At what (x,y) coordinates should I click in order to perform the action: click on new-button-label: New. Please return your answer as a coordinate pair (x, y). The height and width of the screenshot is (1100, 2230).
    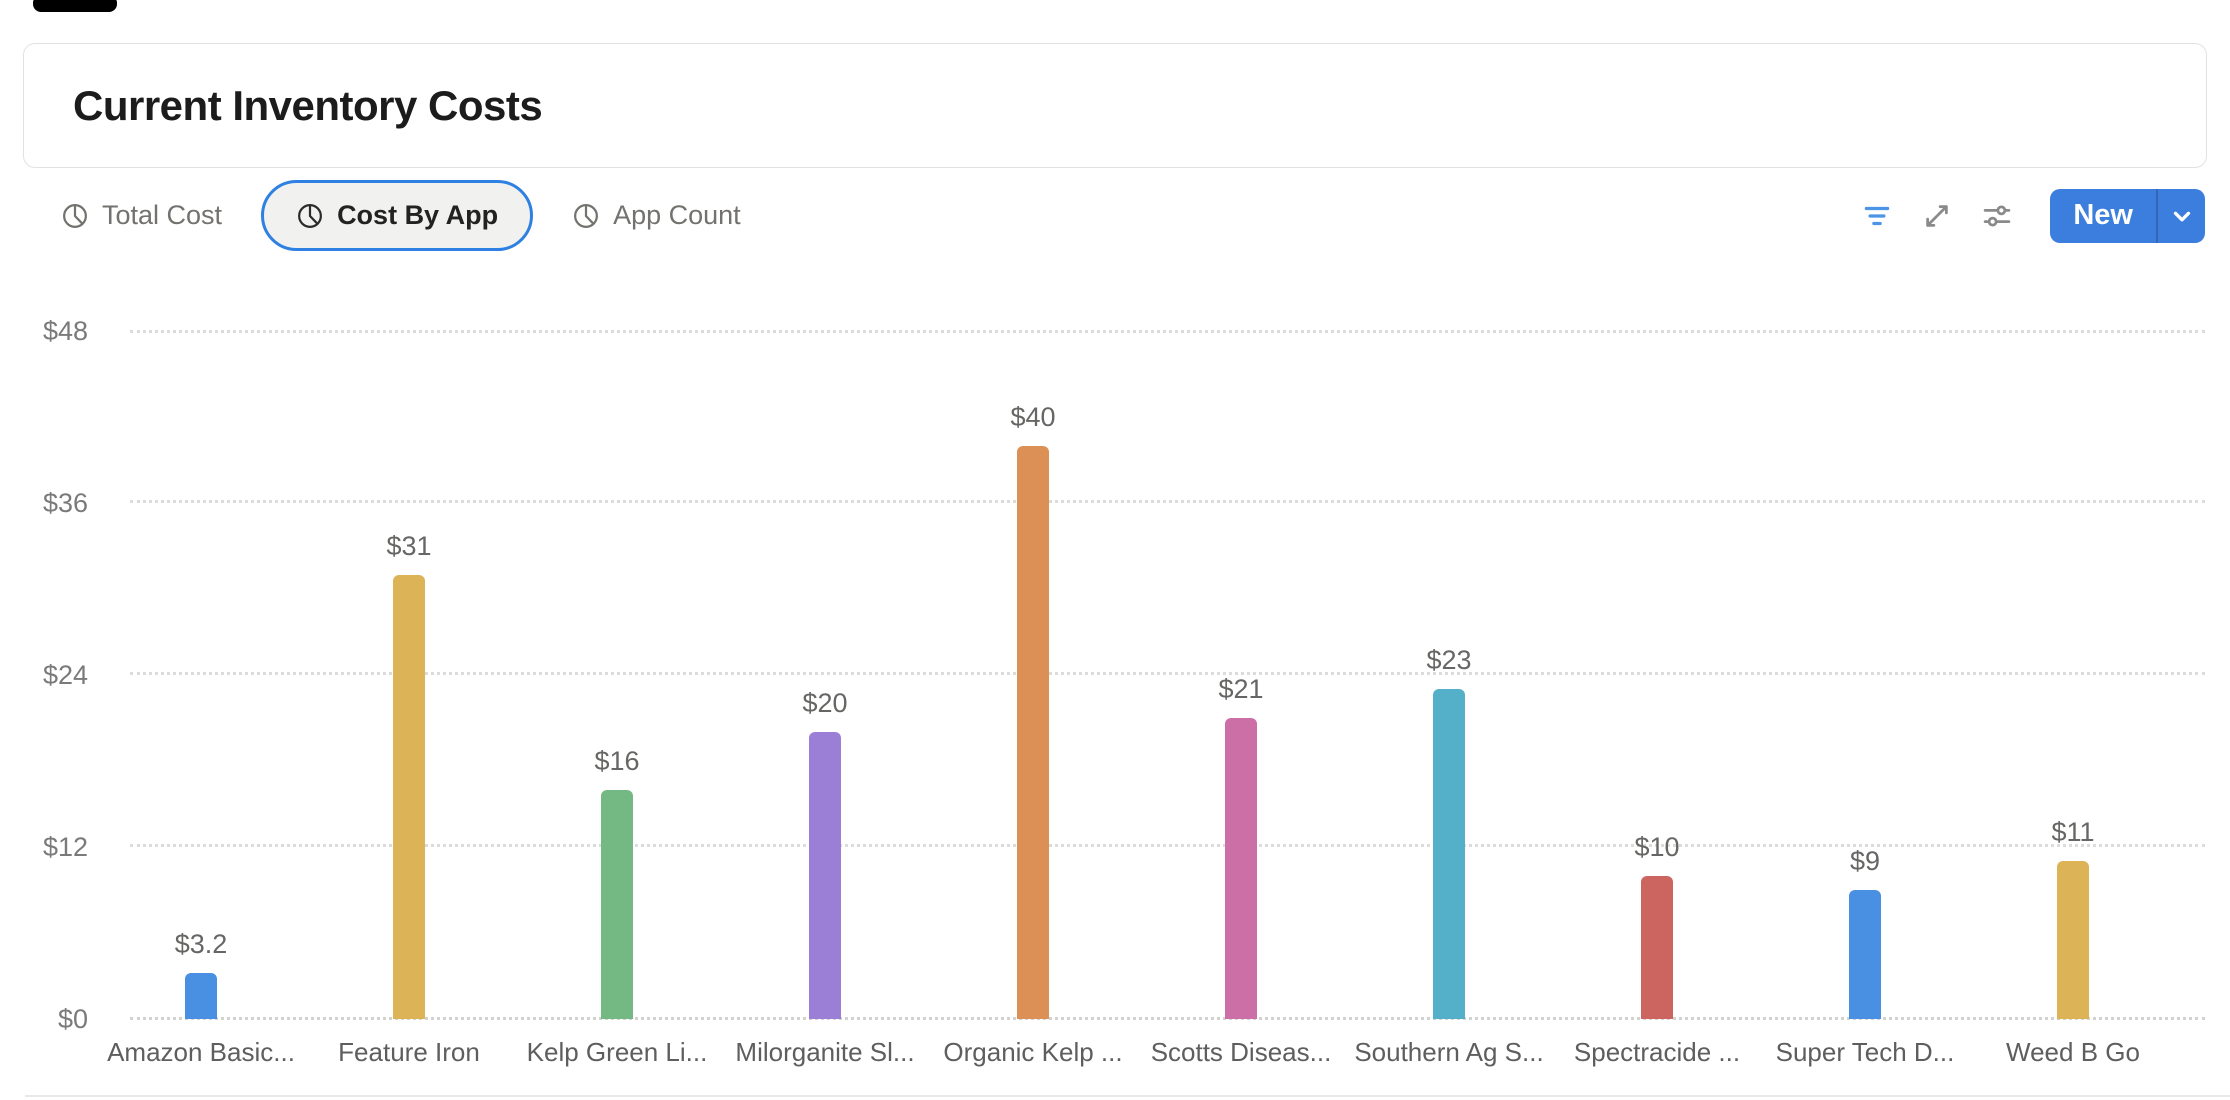
    Looking at the image, I should click on (2103, 215).